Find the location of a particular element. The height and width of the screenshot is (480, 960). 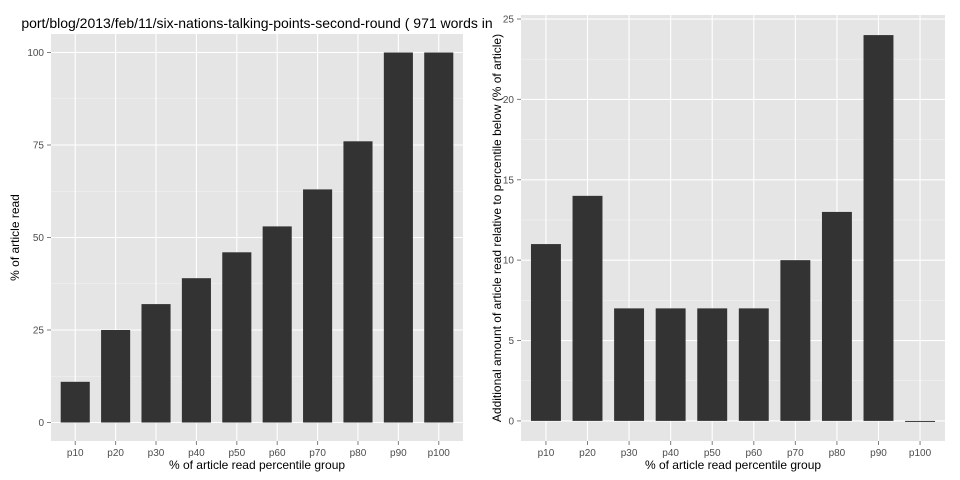

x-axis-left: p10 p20 p30 p40 p50 p60 p70 p80 p90 p100 is located at coordinates (258, 450).